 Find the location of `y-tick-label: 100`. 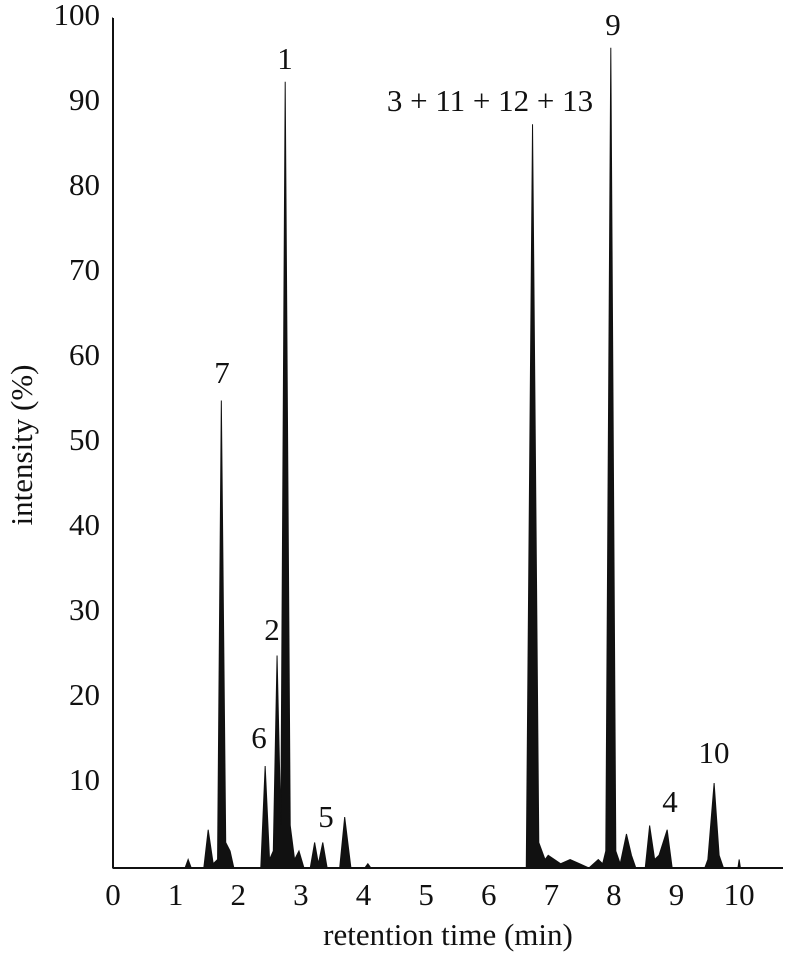

y-tick-label: 100 is located at coordinates (77, 16).